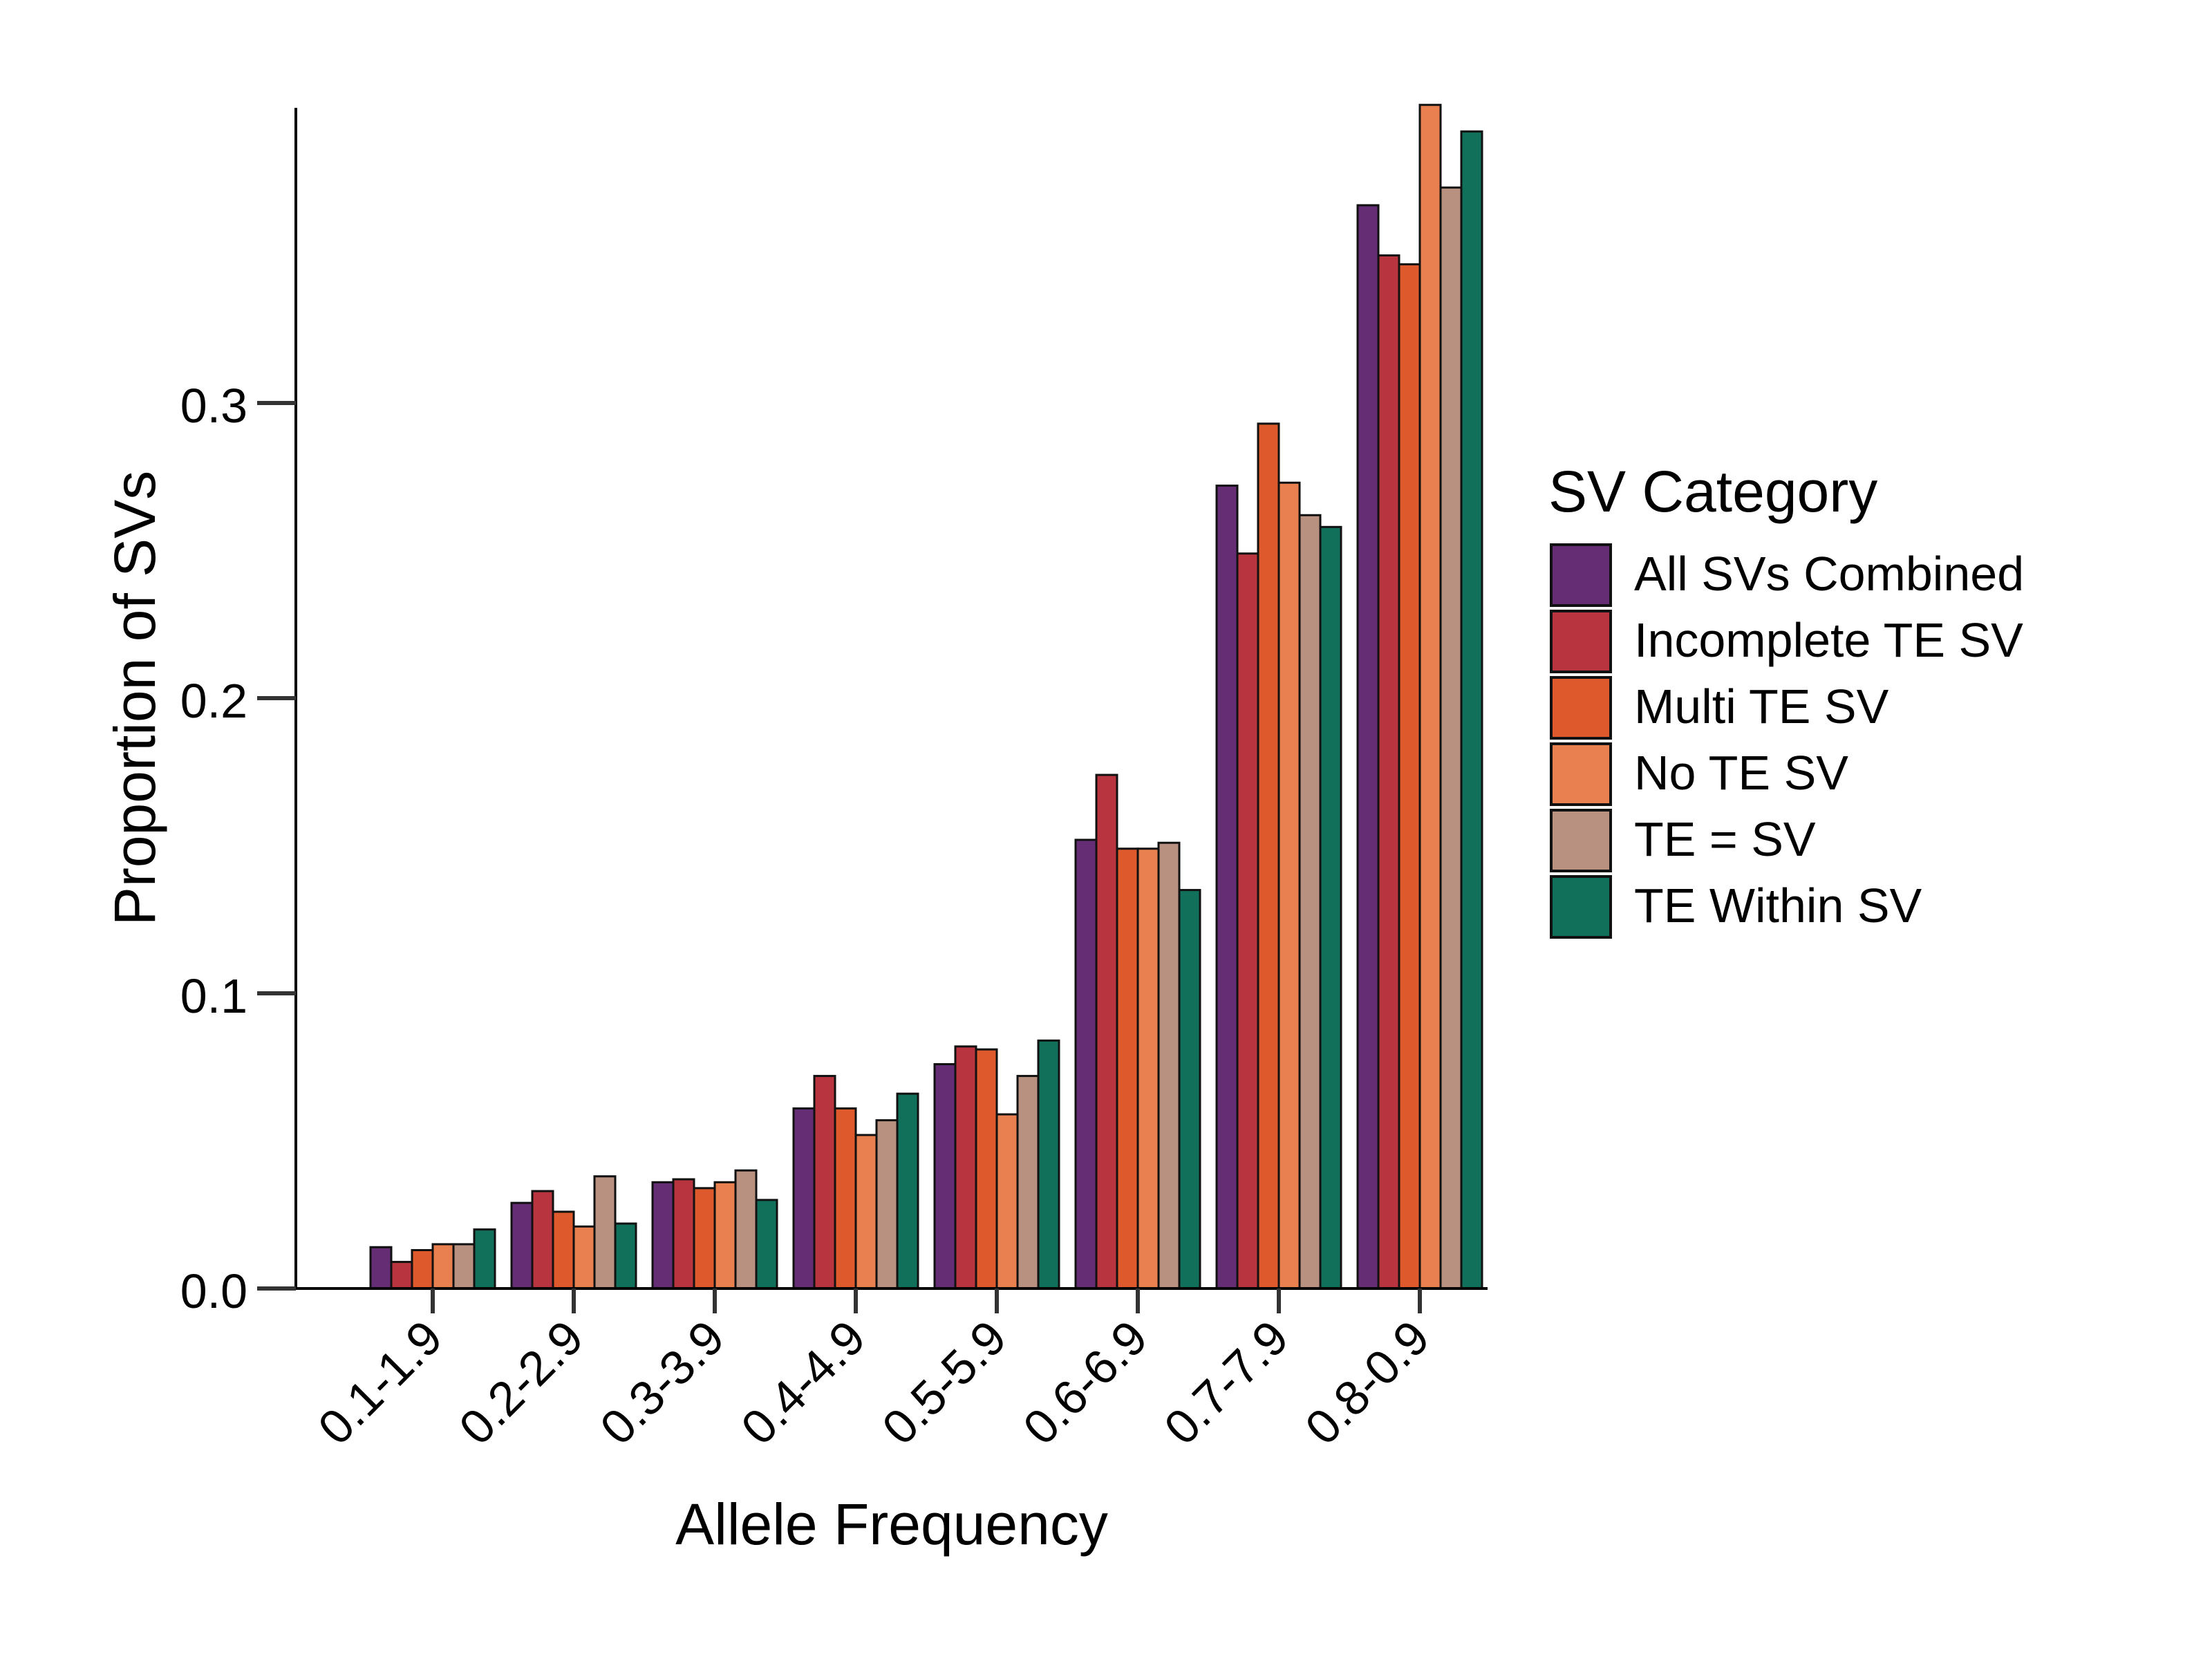 This screenshot has width=2212, height=1659. Describe the element at coordinates (134, 698) in the screenshot. I see `y-axis-title: Proportion of SVs` at that location.